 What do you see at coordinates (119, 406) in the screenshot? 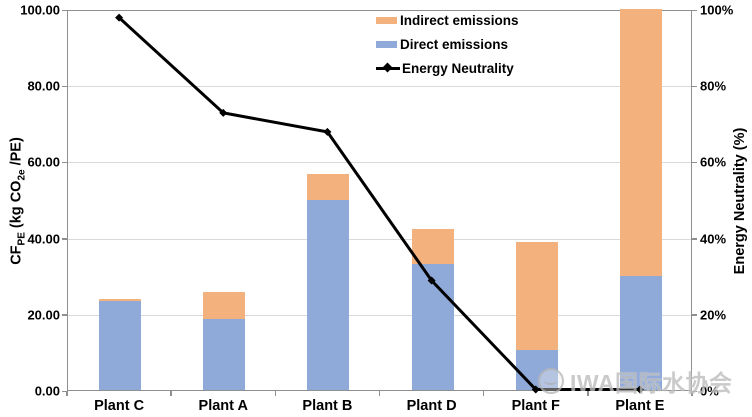
I see `x-axis-label: Plant C` at bounding box center [119, 406].